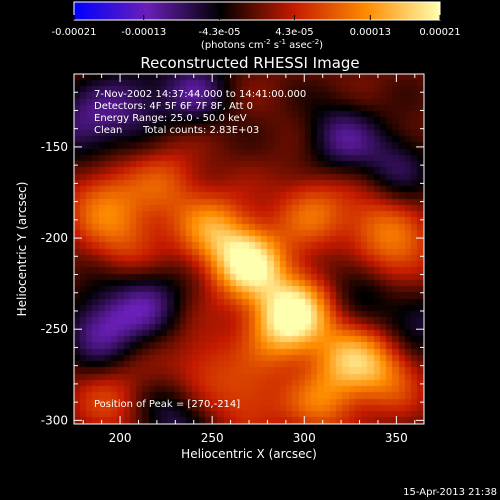 The image size is (500, 500). What do you see at coordinates (262, 44) in the screenshot?
I see `colorbar-units: (photons cm-2 s-1 asec-2)` at bounding box center [262, 44].